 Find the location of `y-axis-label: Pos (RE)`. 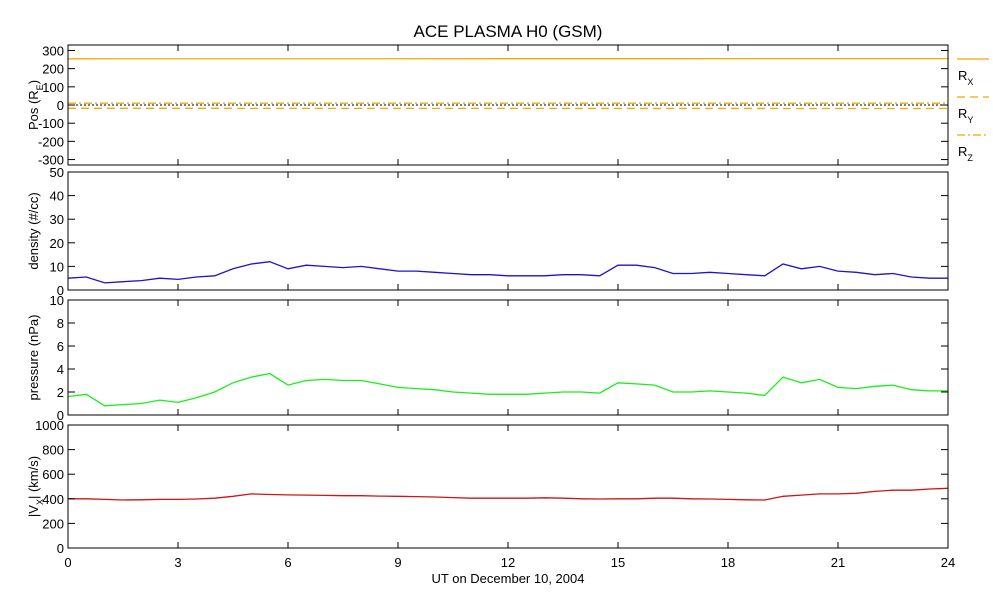

y-axis-label: Pos (RE) is located at coordinates (35, 105).